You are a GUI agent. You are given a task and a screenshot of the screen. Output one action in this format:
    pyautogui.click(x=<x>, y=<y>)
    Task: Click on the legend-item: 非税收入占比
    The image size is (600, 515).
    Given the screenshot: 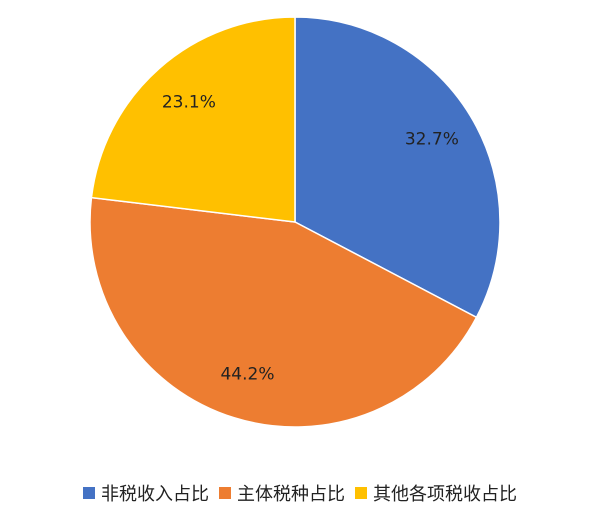 What is the action you would take?
    pyautogui.click(x=146, y=493)
    